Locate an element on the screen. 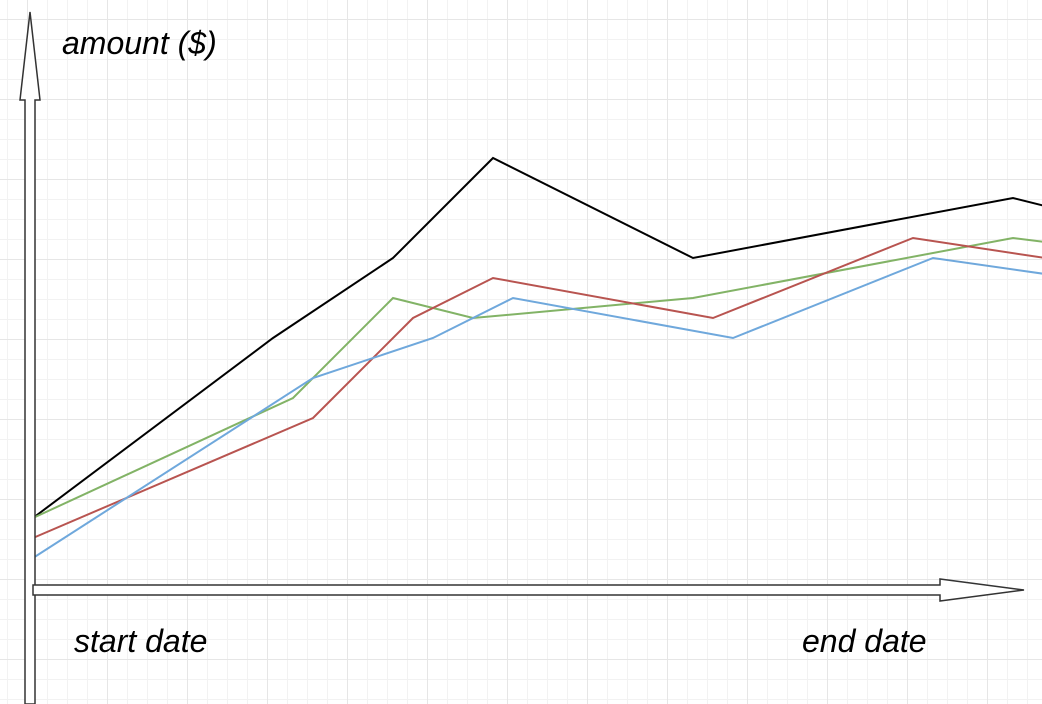  x-axis-end-label: end date is located at coordinates (864, 641).